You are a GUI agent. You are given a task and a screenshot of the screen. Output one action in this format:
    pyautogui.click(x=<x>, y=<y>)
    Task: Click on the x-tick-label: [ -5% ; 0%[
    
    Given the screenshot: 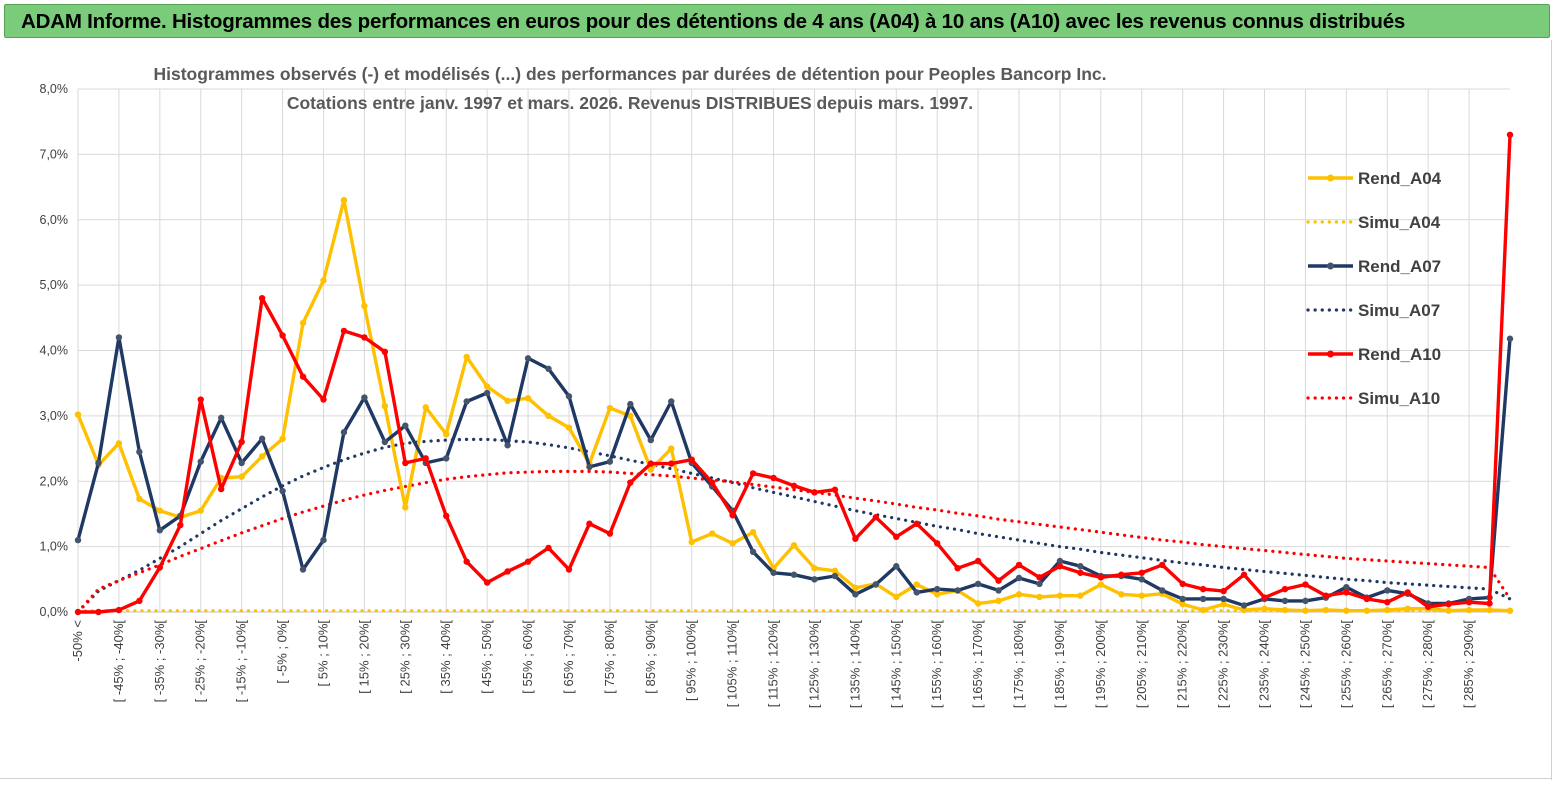 What is the action you would take?
    pyautogui.click(x=282, y=652)
    